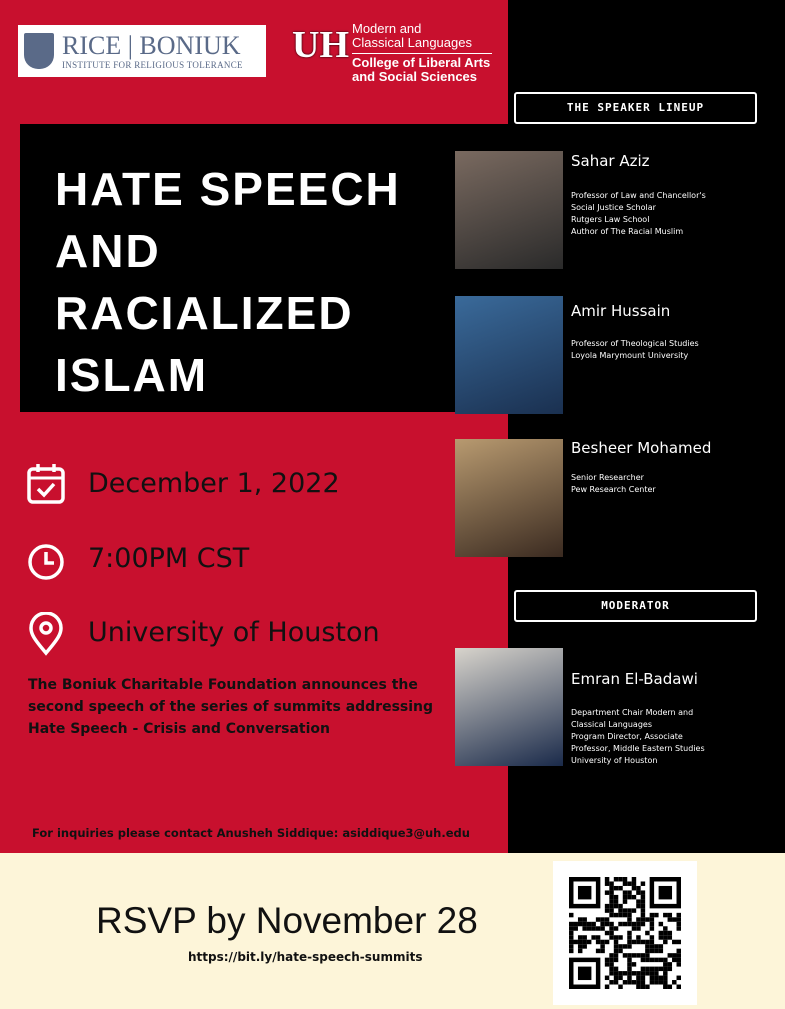  What do you see at coordinates (46, 562) in the screenshot?
I see `clock-icon` at bounding box center [46, 562].